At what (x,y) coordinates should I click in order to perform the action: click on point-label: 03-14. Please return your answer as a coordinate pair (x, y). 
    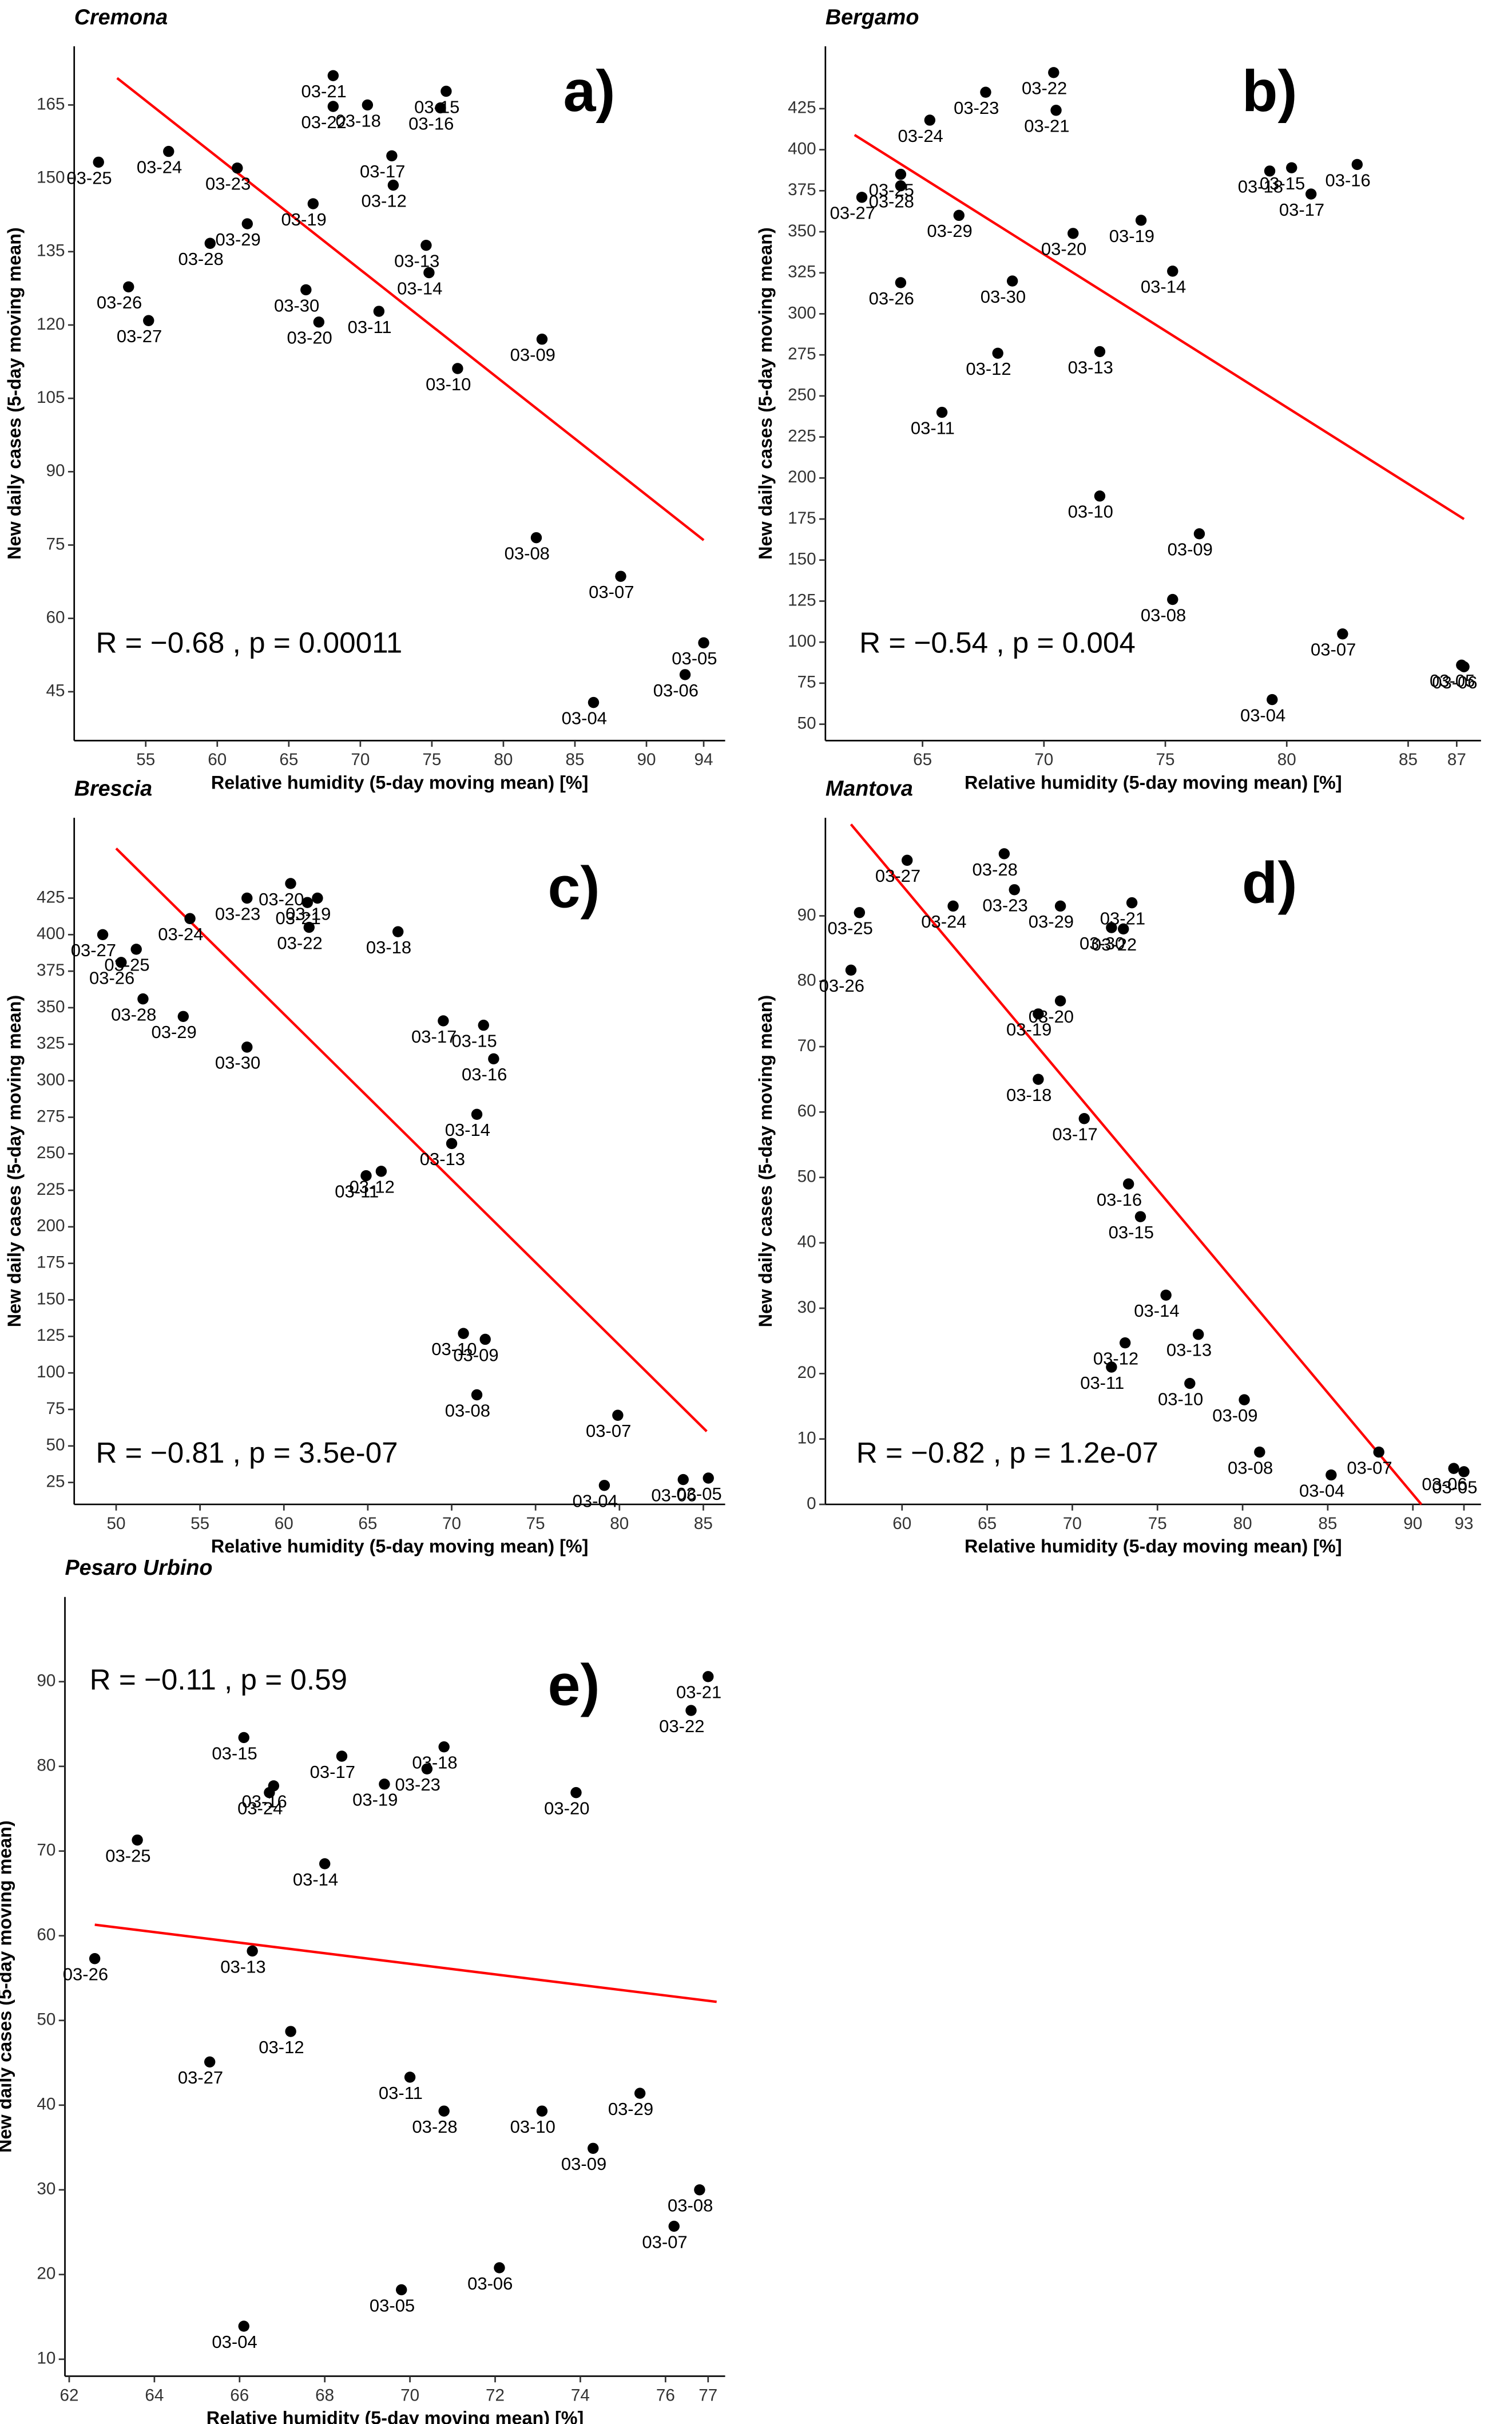
    Looking at the image, I should click on (1156, 1311).